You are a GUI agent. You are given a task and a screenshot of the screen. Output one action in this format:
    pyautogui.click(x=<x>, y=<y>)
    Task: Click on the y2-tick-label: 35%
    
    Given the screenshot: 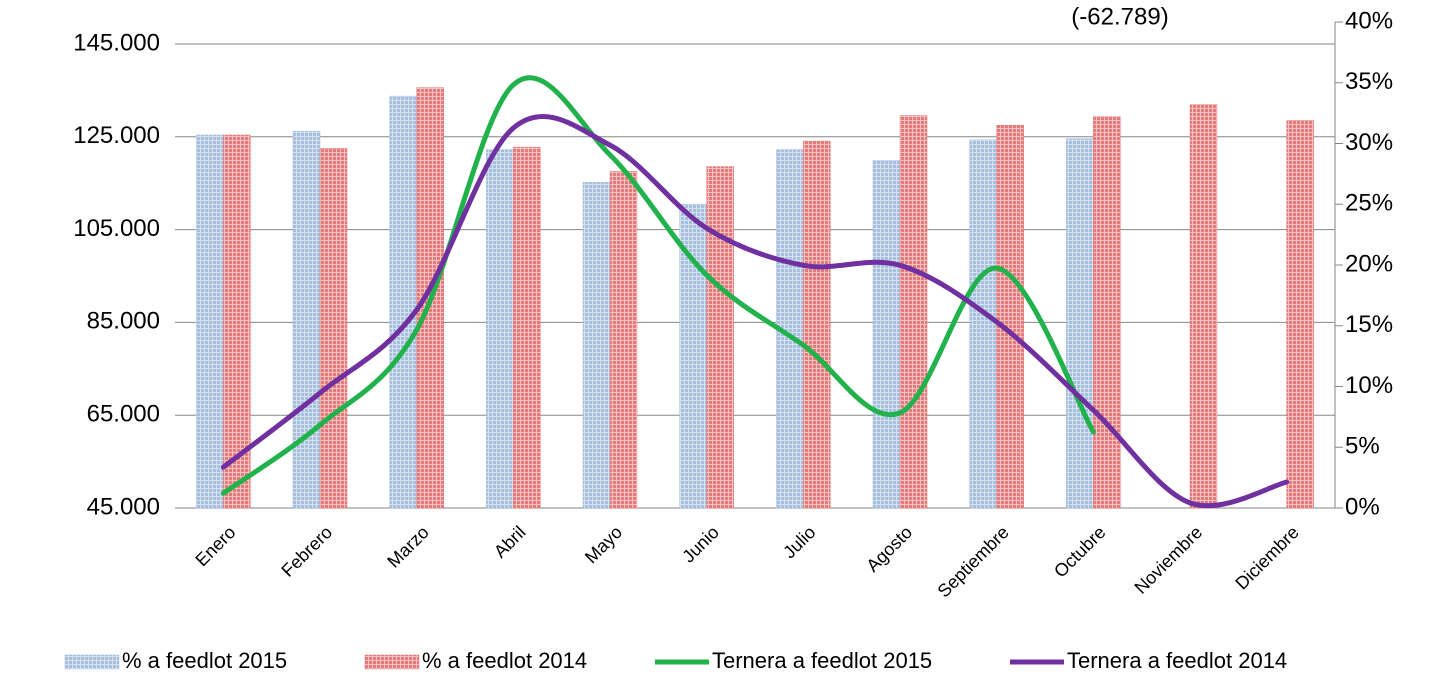 What is the action you would take?
    pyautogui.click(x=1369, y=81)
    